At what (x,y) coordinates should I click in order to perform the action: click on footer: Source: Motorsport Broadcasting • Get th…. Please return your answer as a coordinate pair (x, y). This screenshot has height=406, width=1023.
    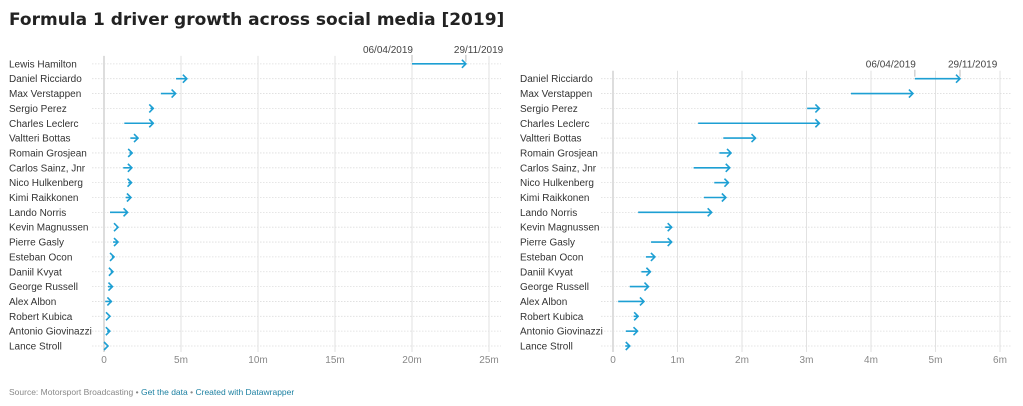
    Looking at the image, I should click on (151, 392).